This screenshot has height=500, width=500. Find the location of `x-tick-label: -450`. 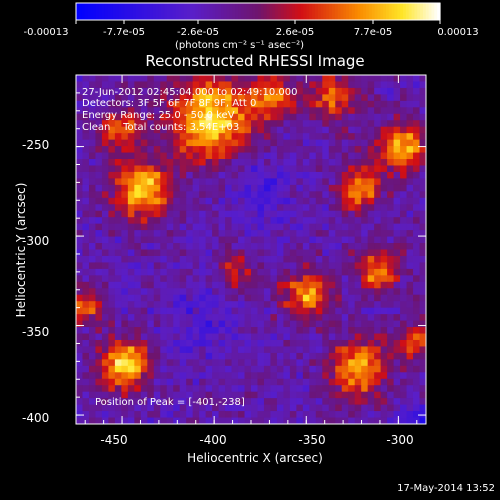

x-tick-label: -450 is located at coordinates (114, 440).